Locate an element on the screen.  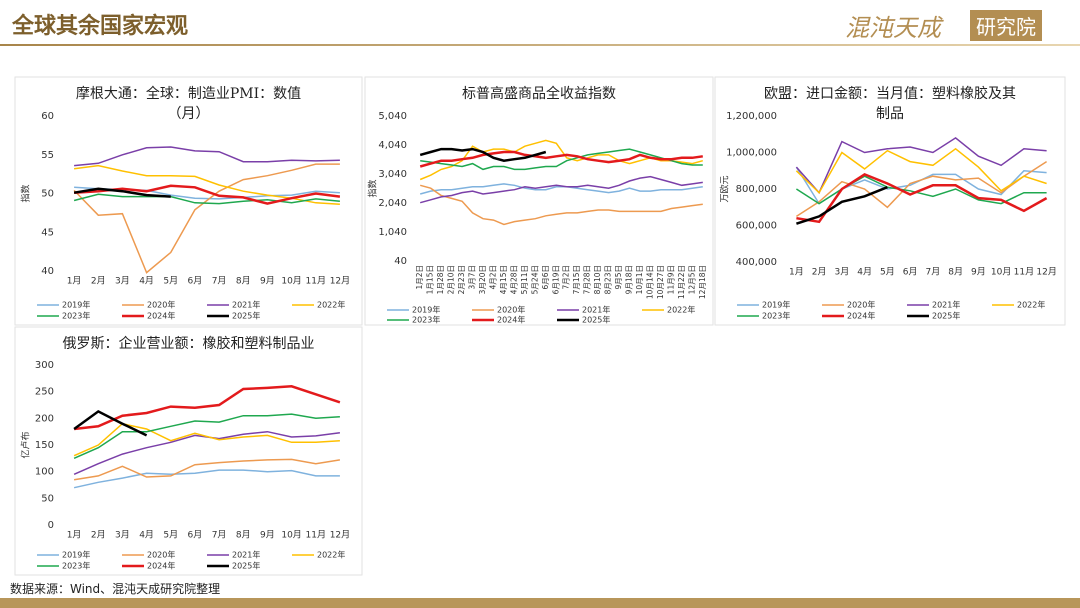
y-tick-label: 400,000 is located at coordinates (756, 262).